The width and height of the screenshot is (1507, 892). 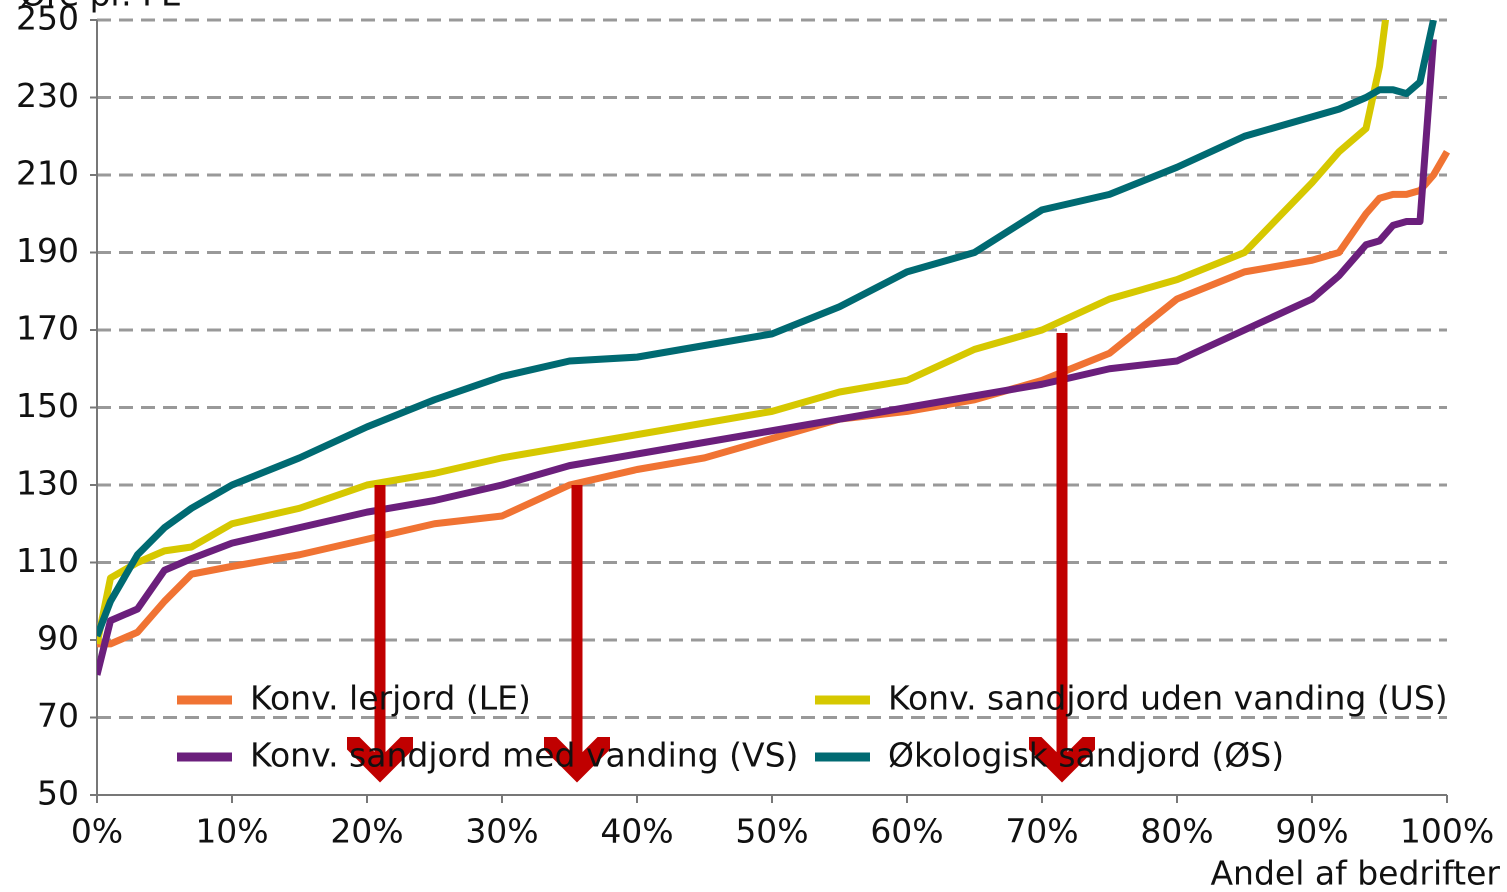 I want to click on legend-label: Konv. lerjord (LE), so click(x=390, y=698).